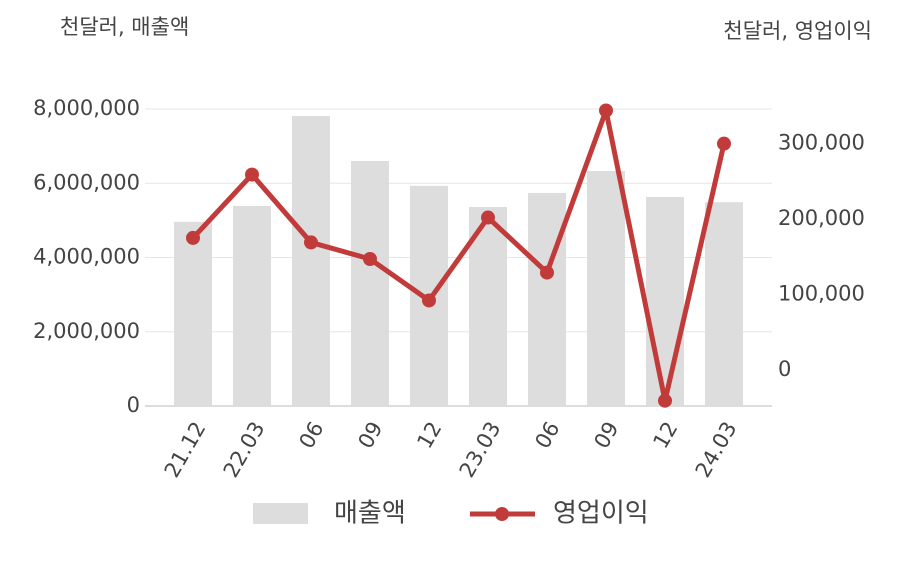 The image size is (908, 580). What do you see at coordinates (244, 450) in the screenshot?
I see `x-tick-label: 22.03` at bounding box center [244, 450].